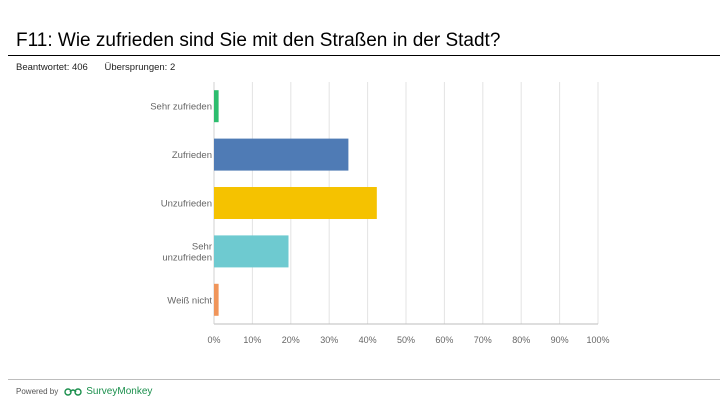 The image size is (720, 405). What do you see at coordinates (186, 204) in the screenshot?
I see `category-label: Unzufrieden` at bounding box center [186, 204].